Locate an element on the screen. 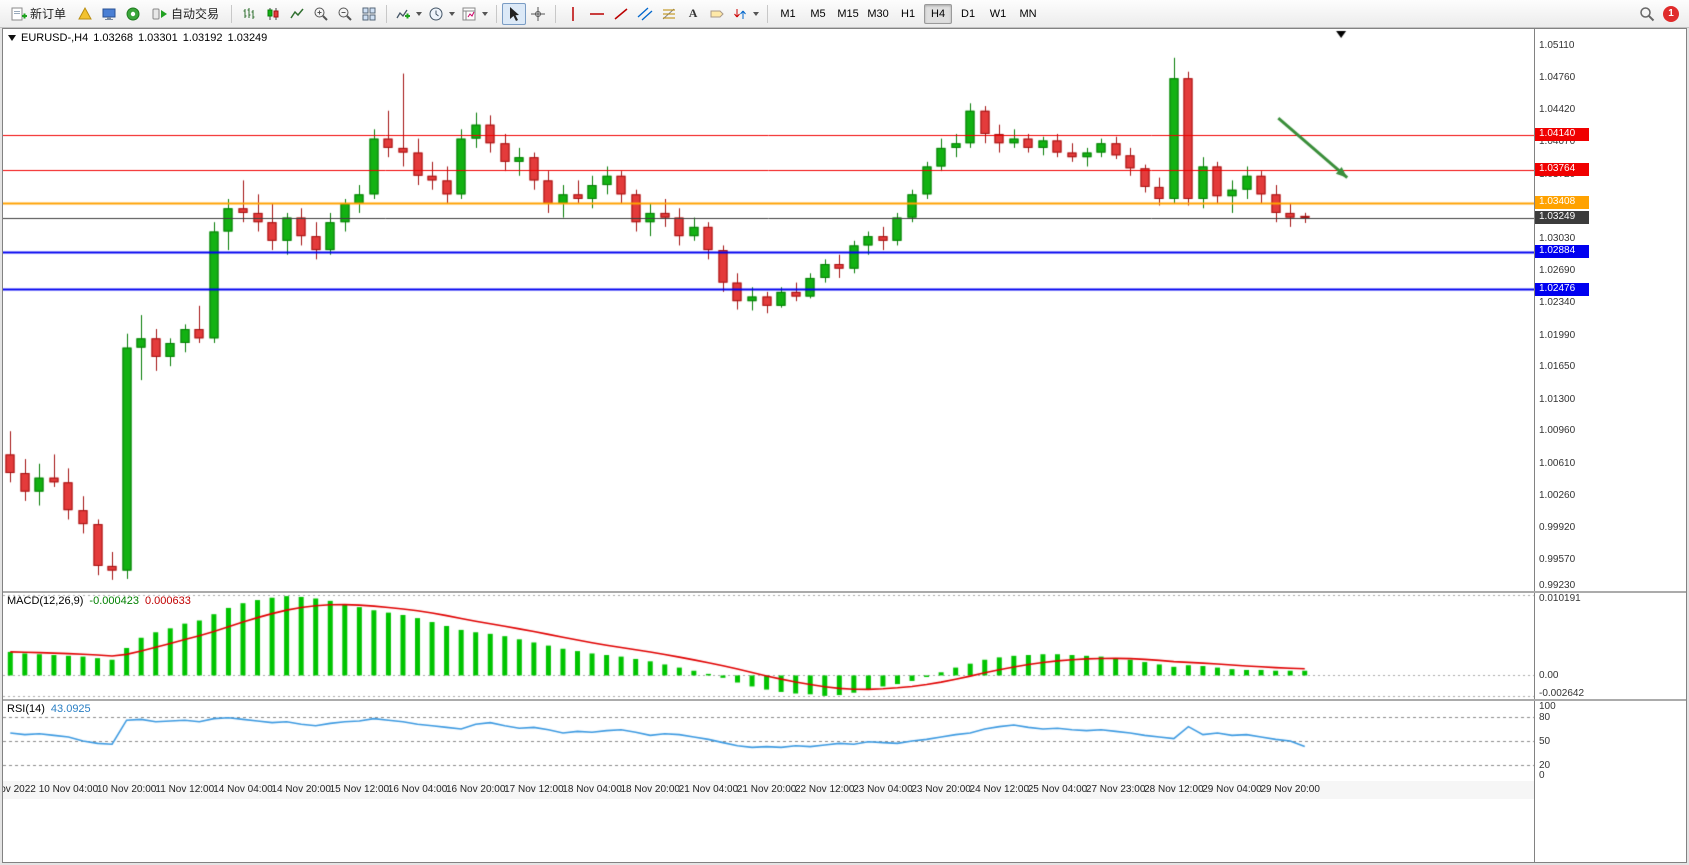  time-axis-label: 17 Nov 12:00 is located at coordinates (534, 789).